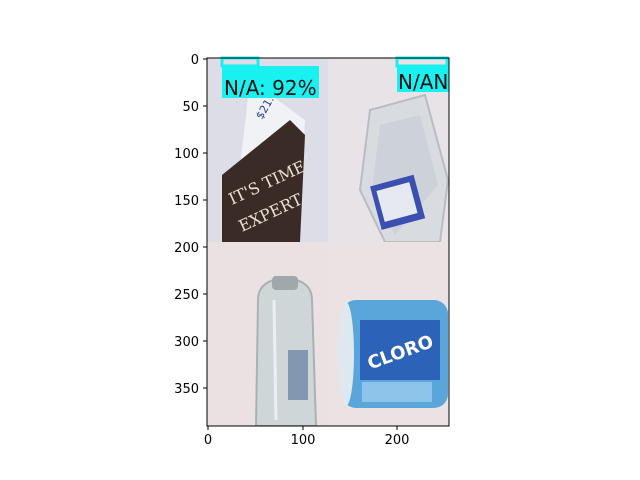 This screenshot has height=480, width=640. I want to click on y-tick-label: 350, so click(186, 389).